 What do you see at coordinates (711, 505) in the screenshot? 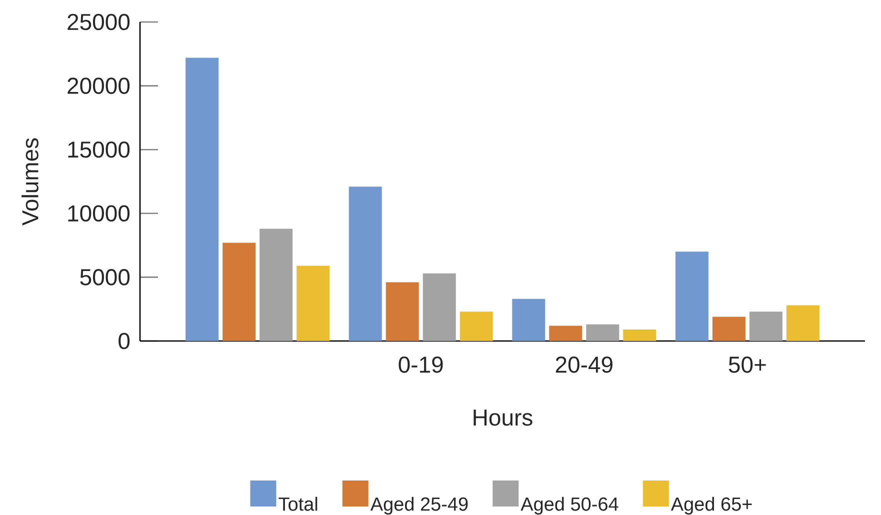
I see `legend-label: Aged 65+` at bounding box center [711, 505].